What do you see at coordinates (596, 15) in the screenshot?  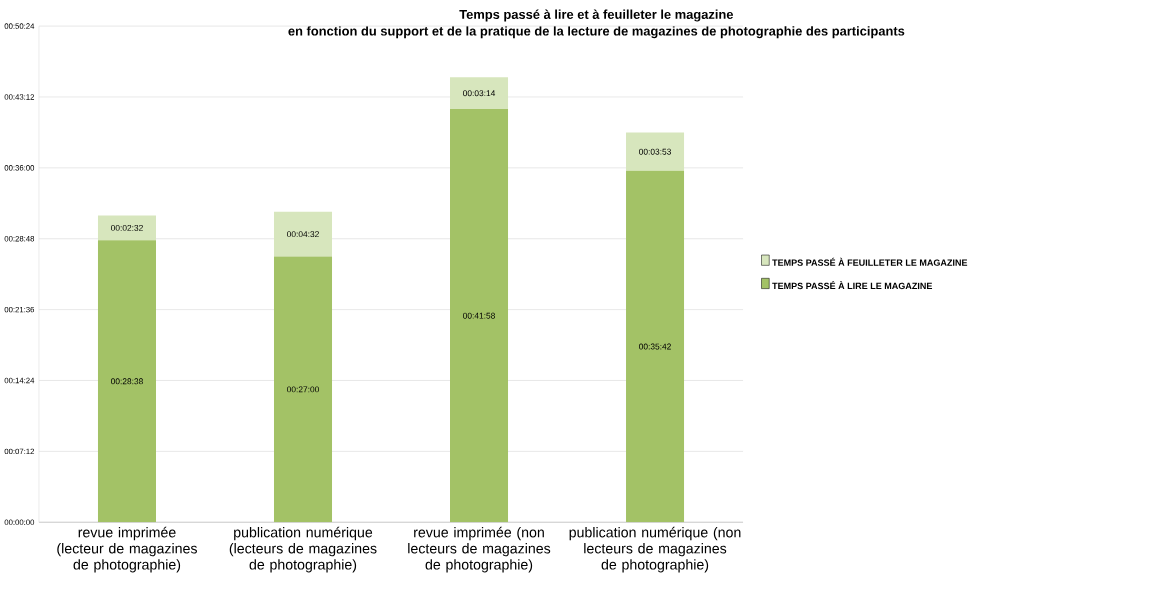 I see `chart-title: Temps passé à lire et à feuilleter le magazine` at bounding box center [596, 15].